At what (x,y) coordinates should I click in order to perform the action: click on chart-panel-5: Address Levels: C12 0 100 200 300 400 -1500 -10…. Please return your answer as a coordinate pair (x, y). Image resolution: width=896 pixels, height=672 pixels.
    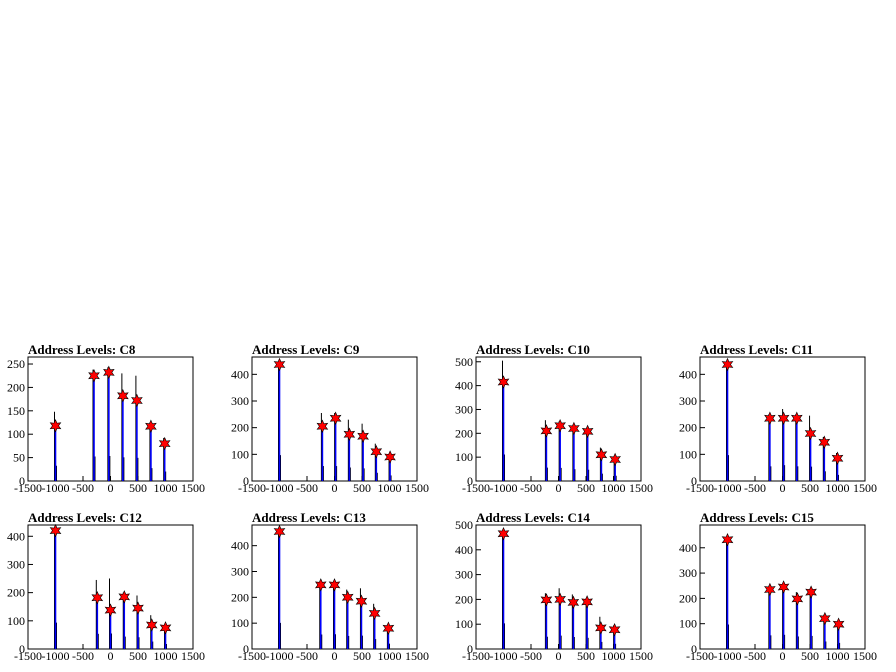
    Looking at the image, I should click on (106, 586).